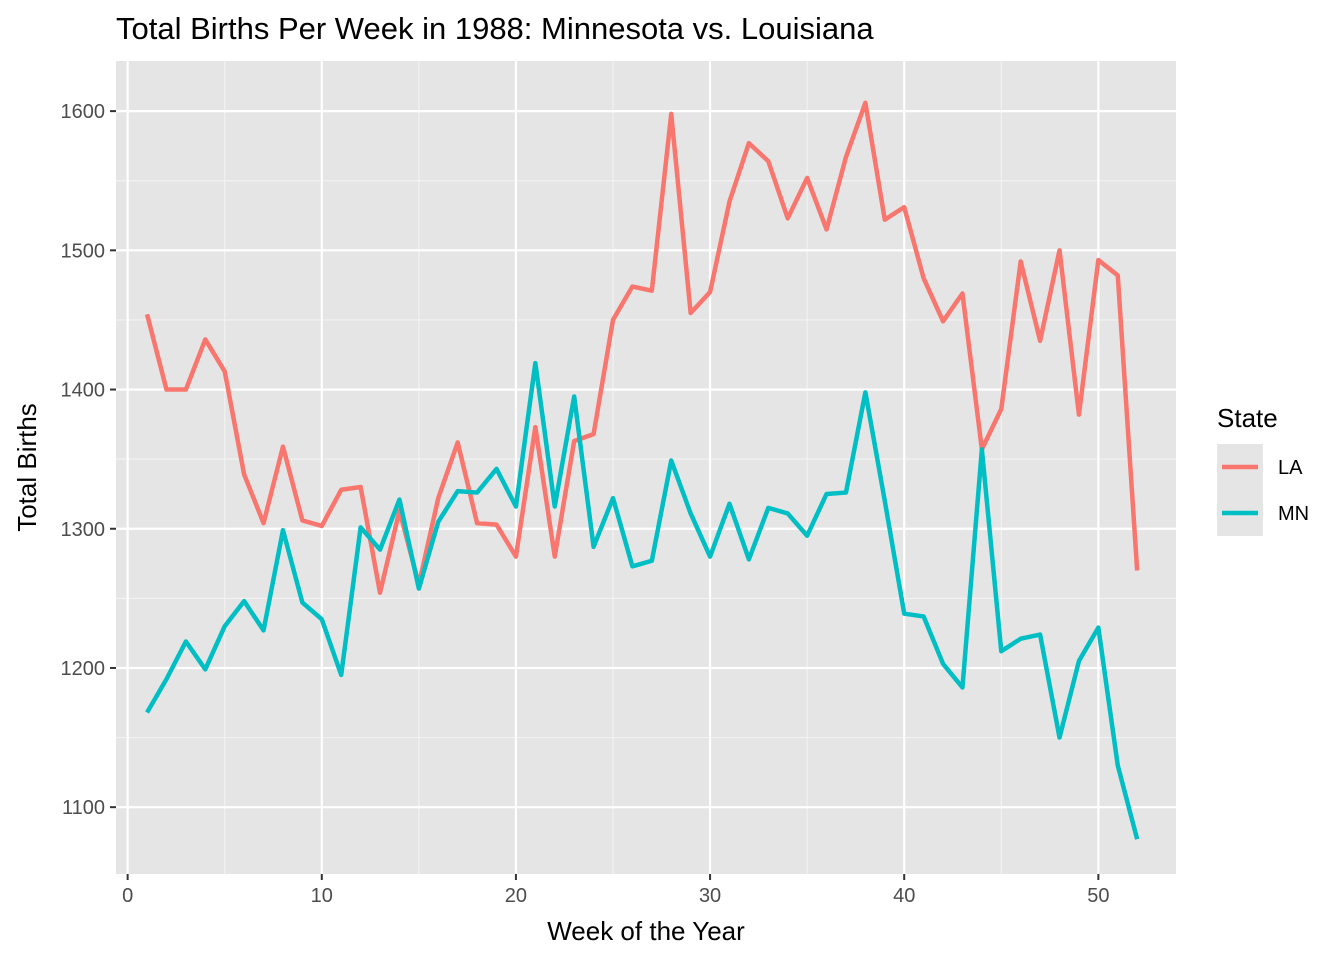 The width and height of the screenshot is (1344, 960). What do you see at coordinates (83, 391) in the screenshot?
I see `y-tick-label: 1400` at bounding box center [83, 391].